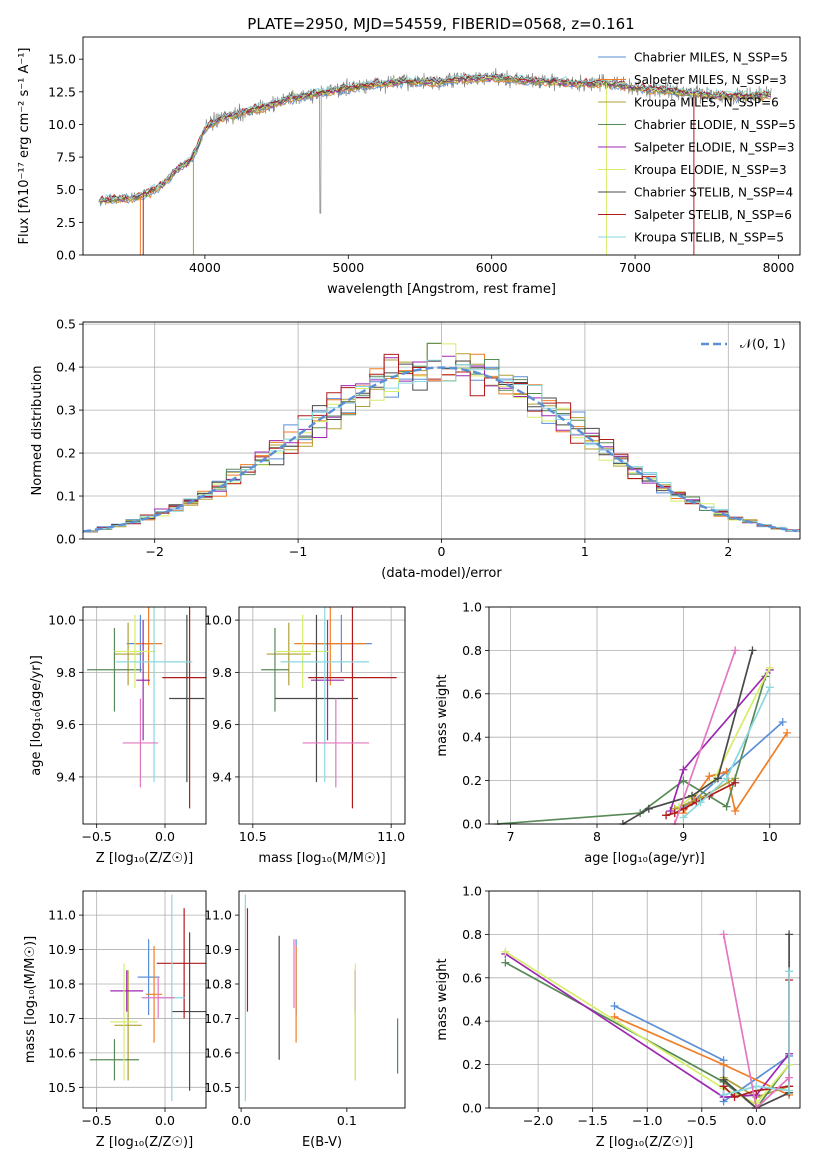  I want to click on x-tick-label: 8000, so click(779, 267).